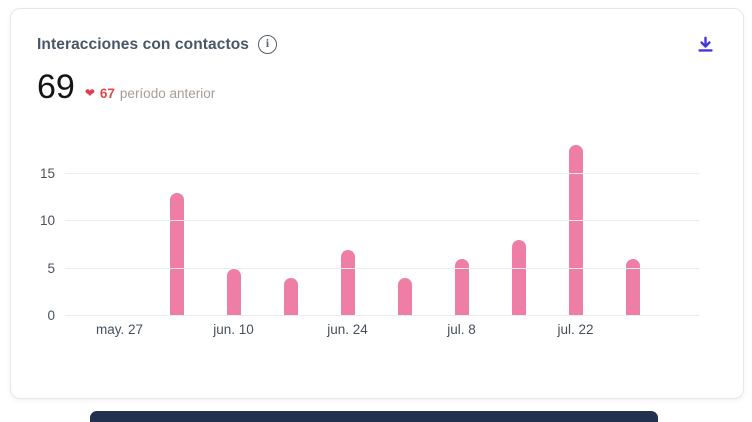 The width and height of the screenshot is (752, 422). I want to click on stats-row: 69 ❤ 67 período anterior, so click(377, 87).